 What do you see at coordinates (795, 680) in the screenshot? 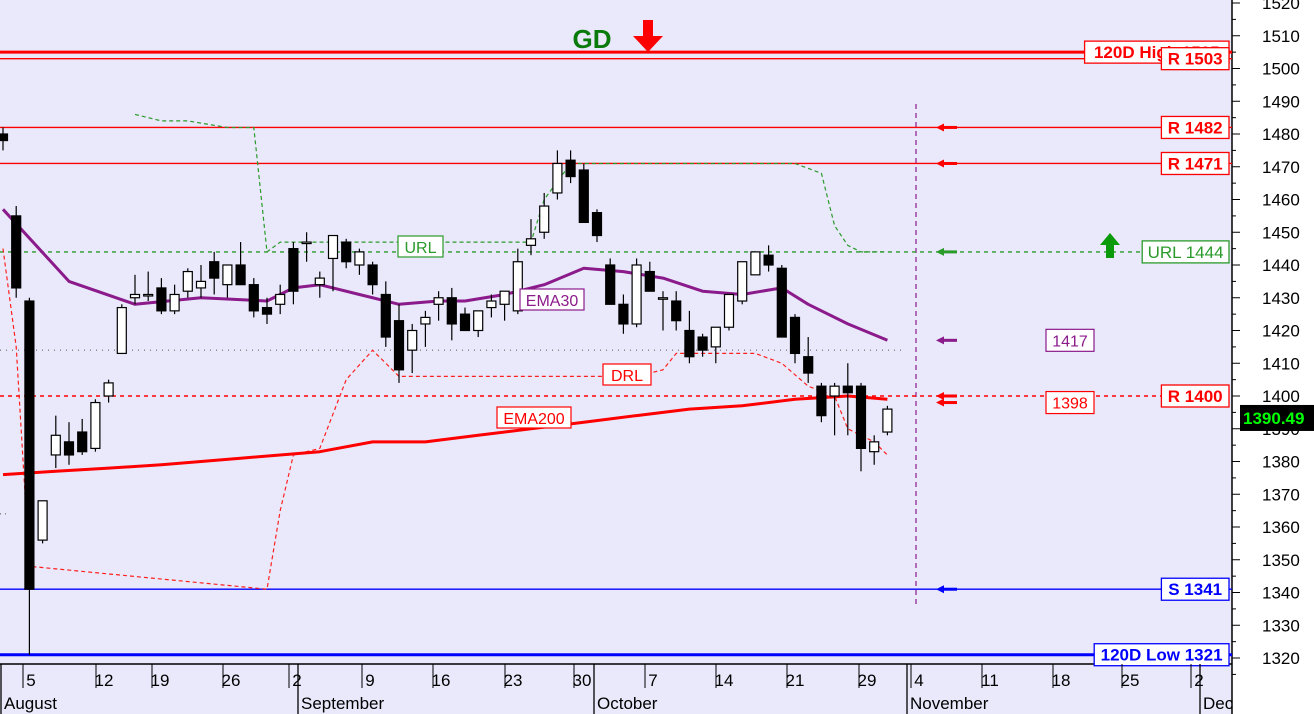
I see `date-tick-label: 21` at bounding box center [795, 680].